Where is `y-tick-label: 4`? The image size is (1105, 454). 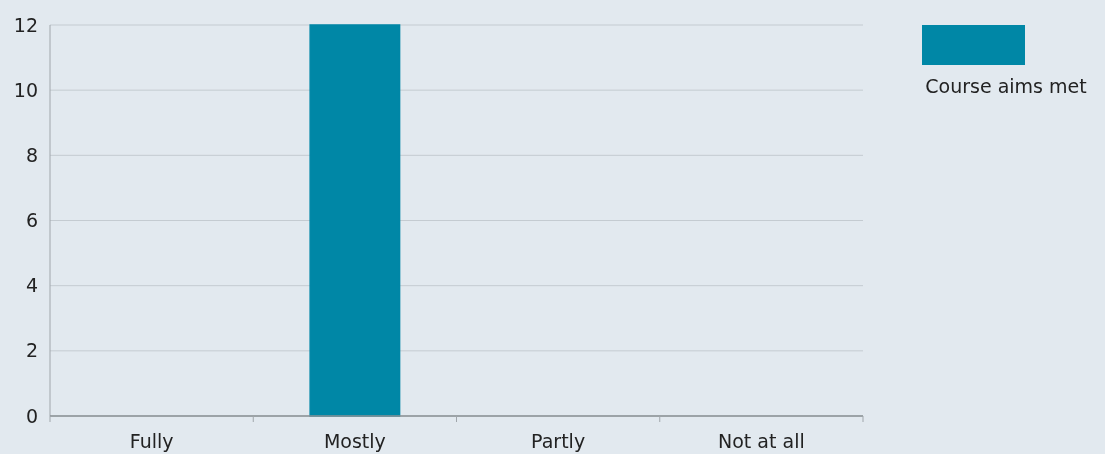
y-tick-label: 4 is located at coordinates (31, 285).